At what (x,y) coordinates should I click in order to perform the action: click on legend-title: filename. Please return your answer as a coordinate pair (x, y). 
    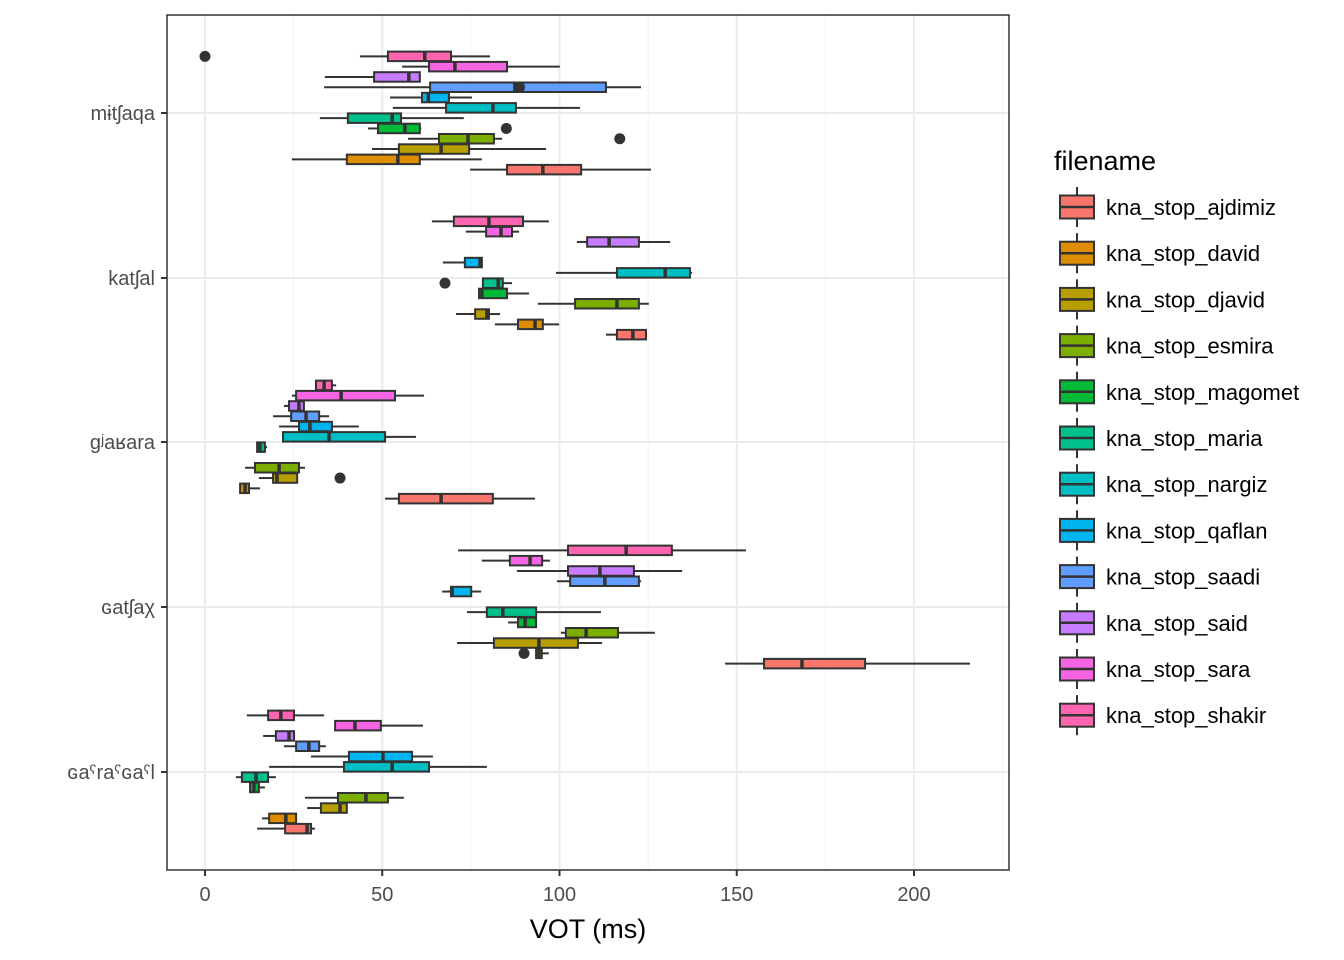
    Looking at the image, I should click on (1105, 161).